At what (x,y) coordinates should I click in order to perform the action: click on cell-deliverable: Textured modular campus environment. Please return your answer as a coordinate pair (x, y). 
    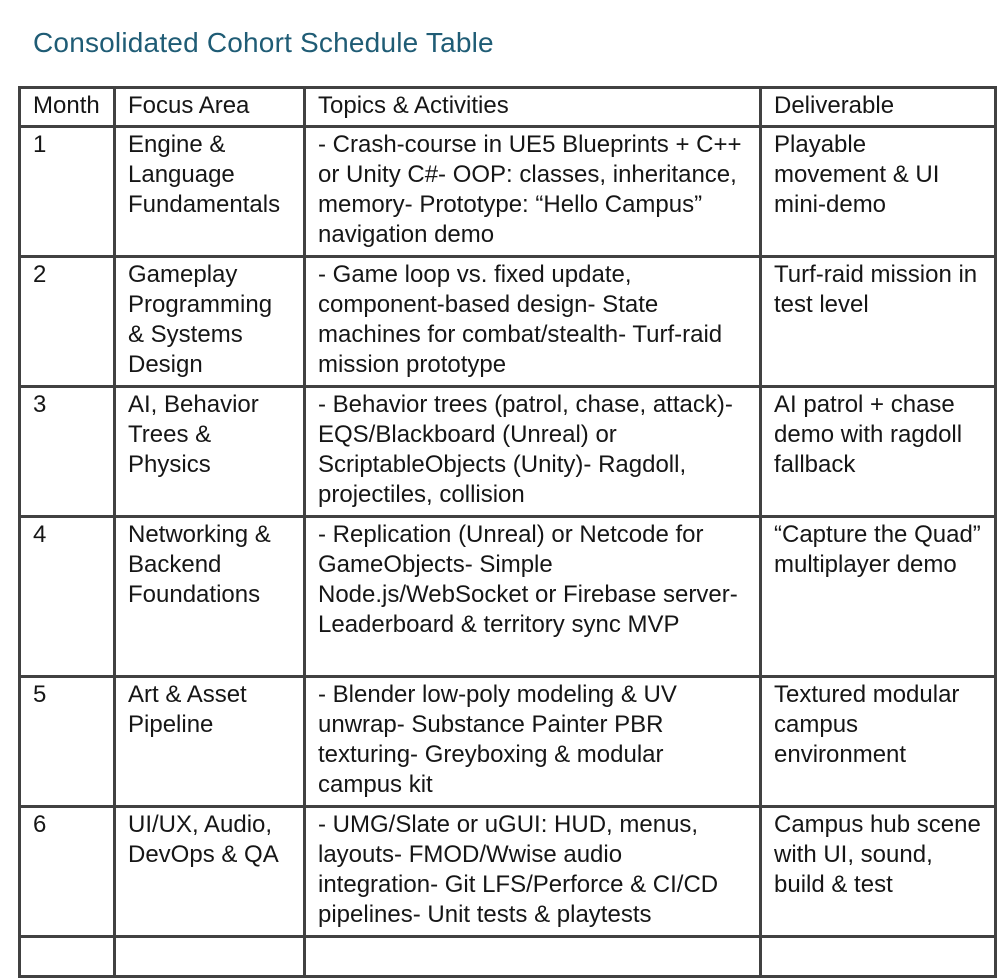
    Looking at the image, I should click on (878, 741).